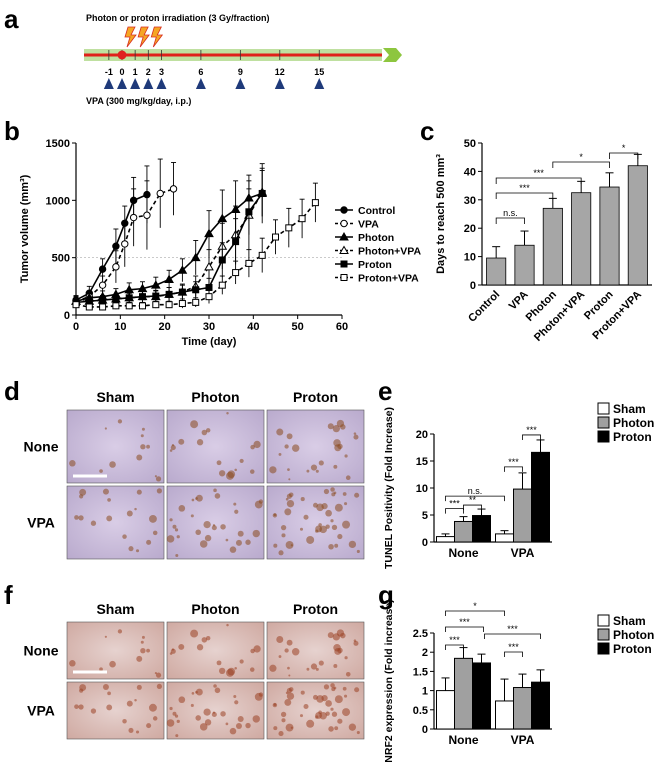 This screenshot has width=660, height=762. What do you see at coordinates (195, 246) in the screenshot?
I see `series-proton-vpa` at bounding box center [195, 246].